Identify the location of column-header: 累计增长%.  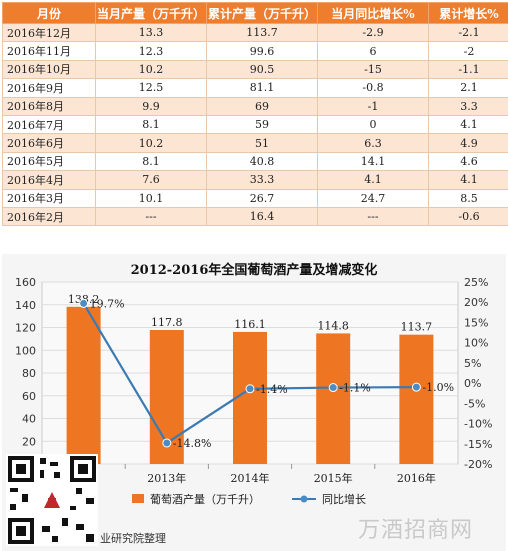
(468, 13).